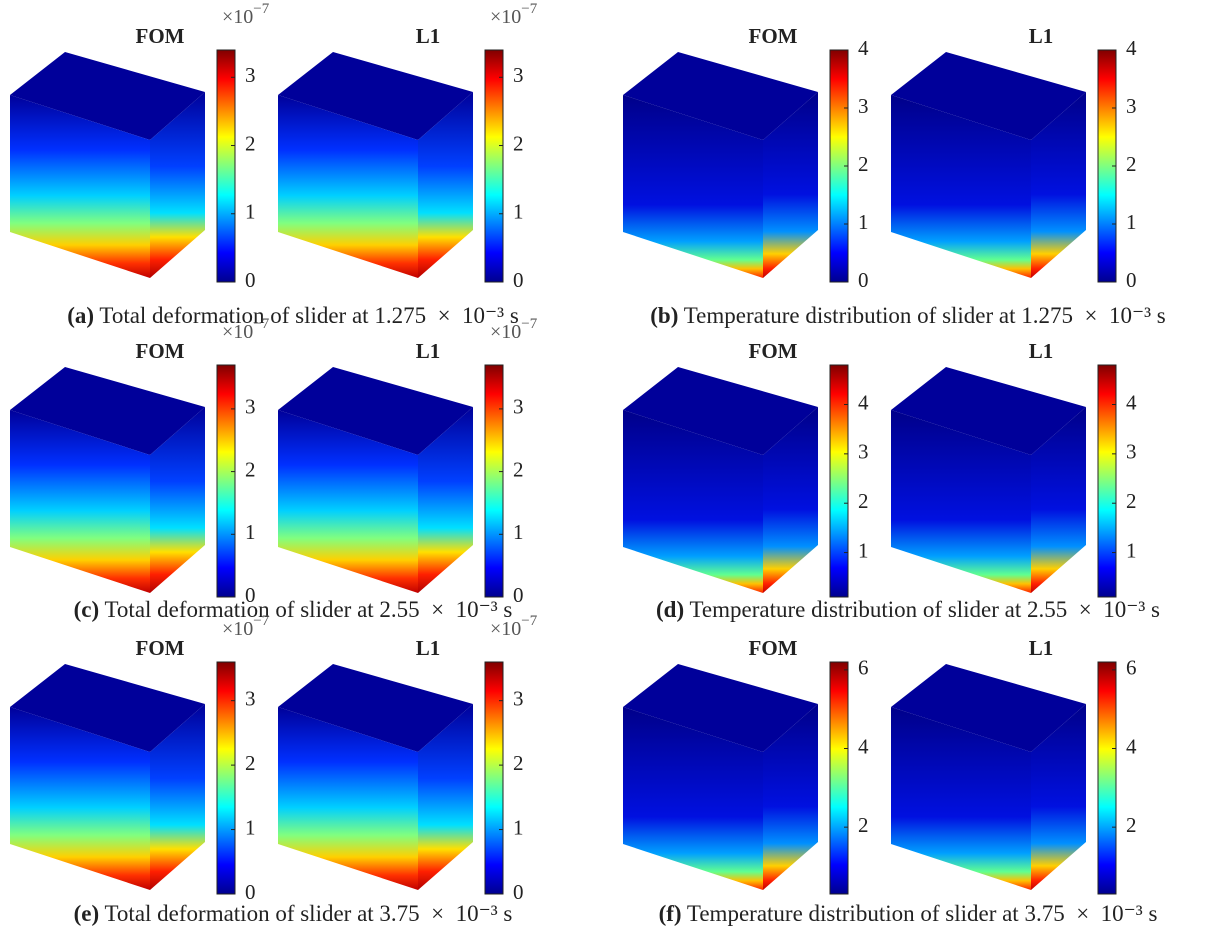 This screenshot has height=941, width=1226. I want to click on panel: FOM 1 2 3 4 L1 1 2 3 4, so click(880, 468).